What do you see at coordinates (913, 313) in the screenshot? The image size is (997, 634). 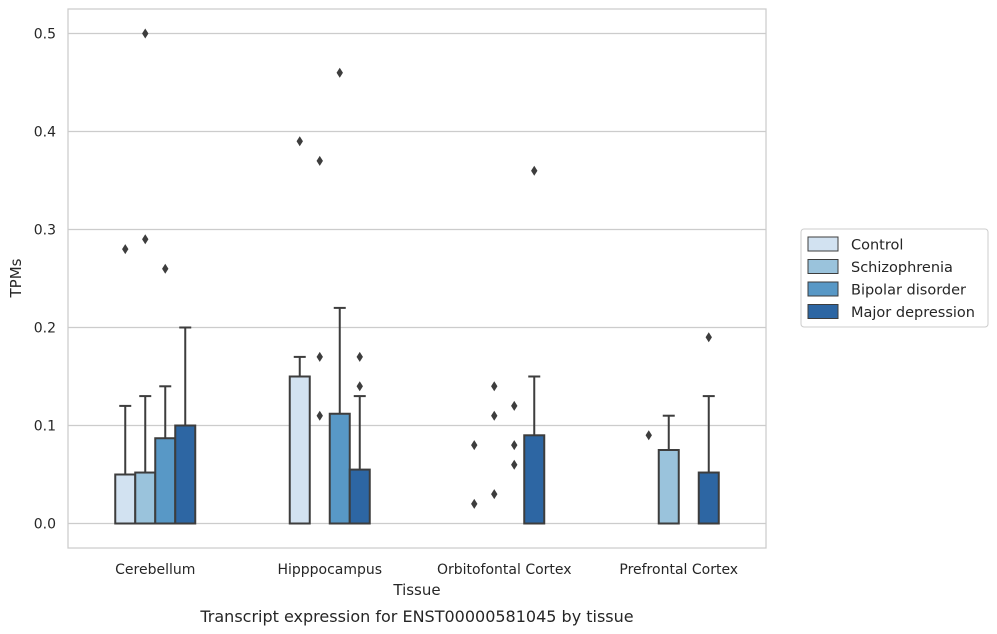 I see `legend-entry: Major depression` at bounding box center [913, 313].